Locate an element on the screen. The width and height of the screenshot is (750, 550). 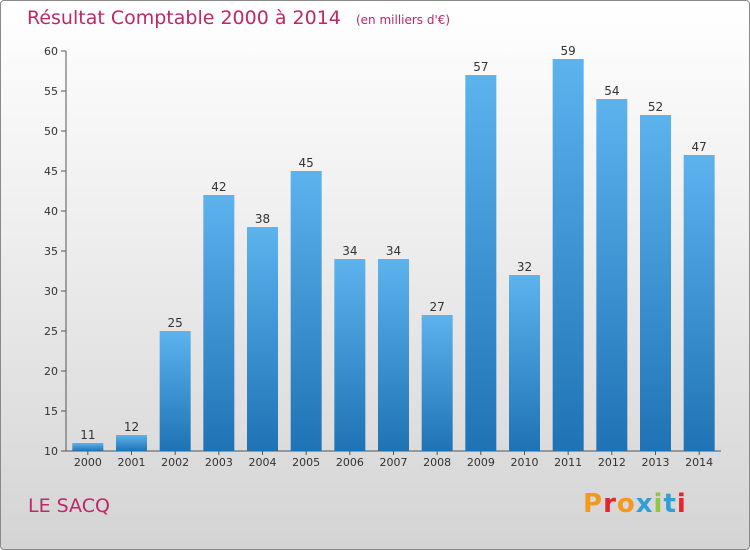
commune-name: LE SACQ is located at coordinates (69, 506).